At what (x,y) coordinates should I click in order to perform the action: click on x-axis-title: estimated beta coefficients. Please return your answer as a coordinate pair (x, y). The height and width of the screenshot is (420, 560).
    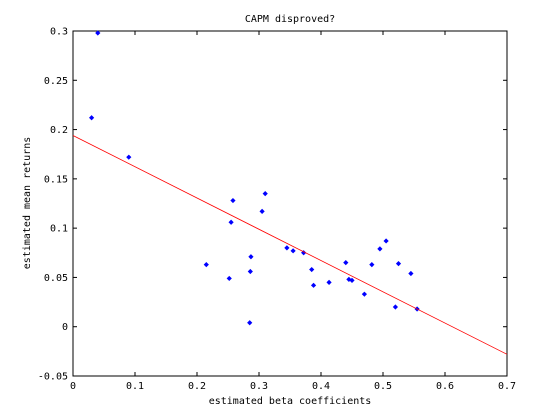
    Looking at the image, I should click on (290, 401).